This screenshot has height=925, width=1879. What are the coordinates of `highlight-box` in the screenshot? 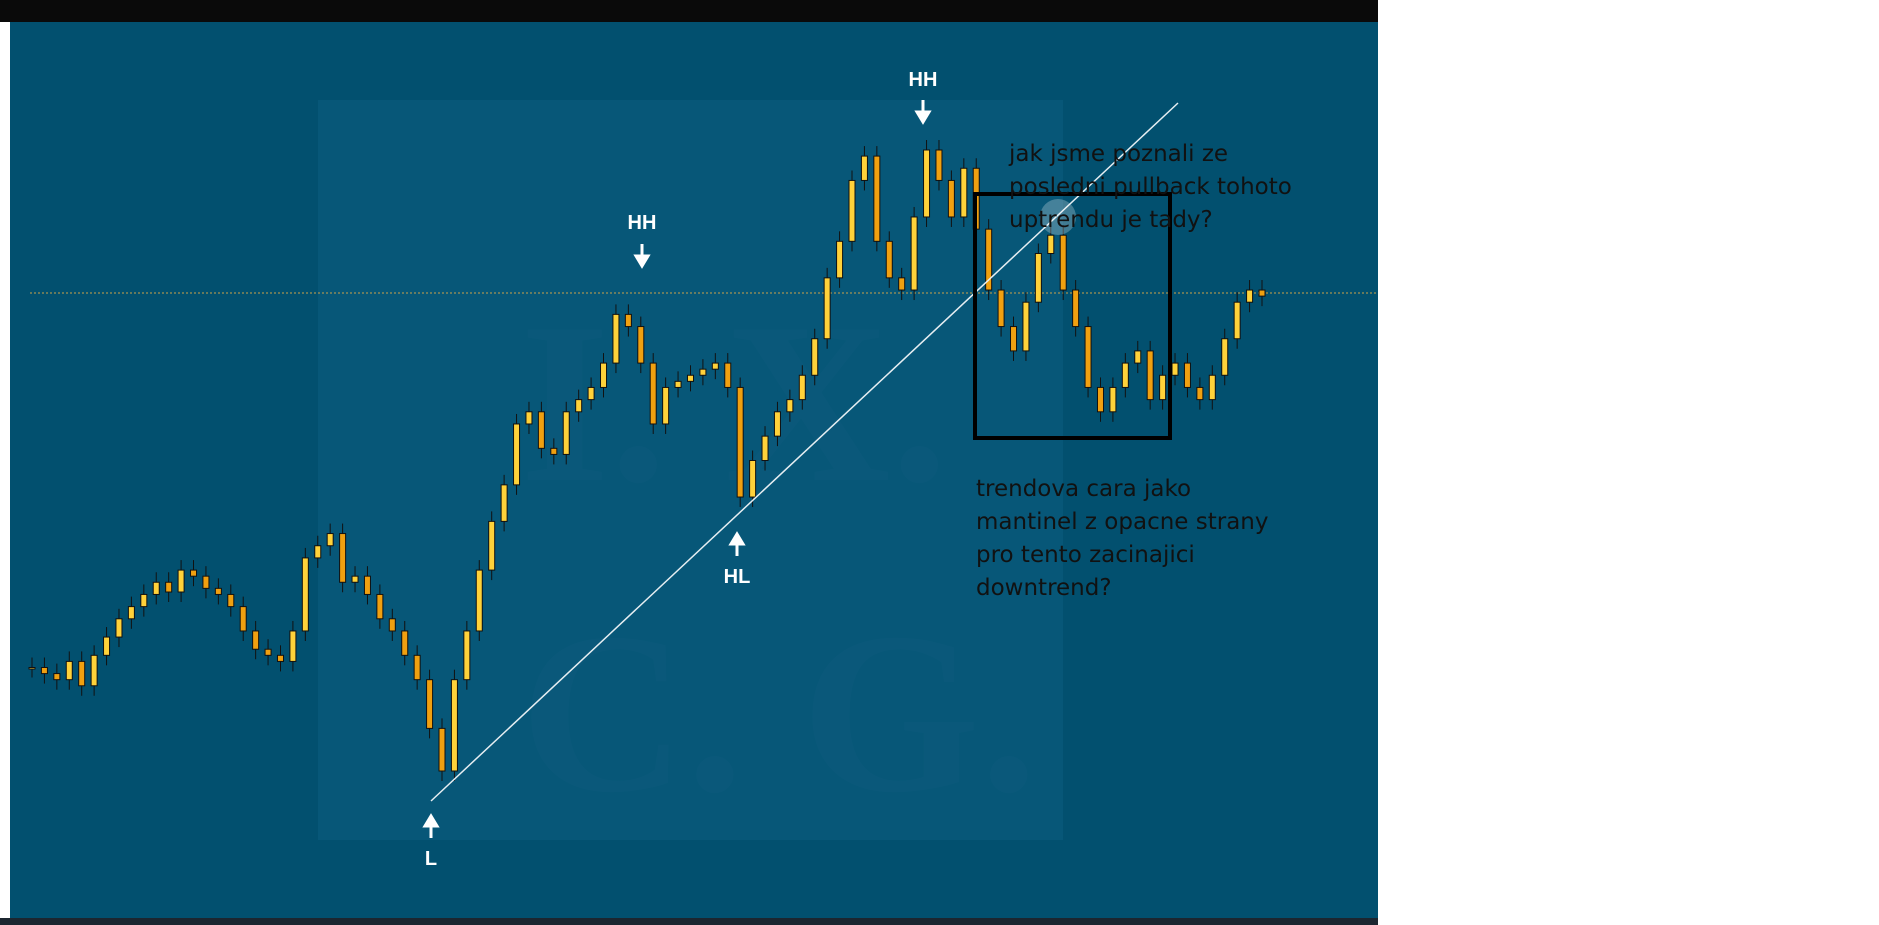 It's located at (1072, 316).